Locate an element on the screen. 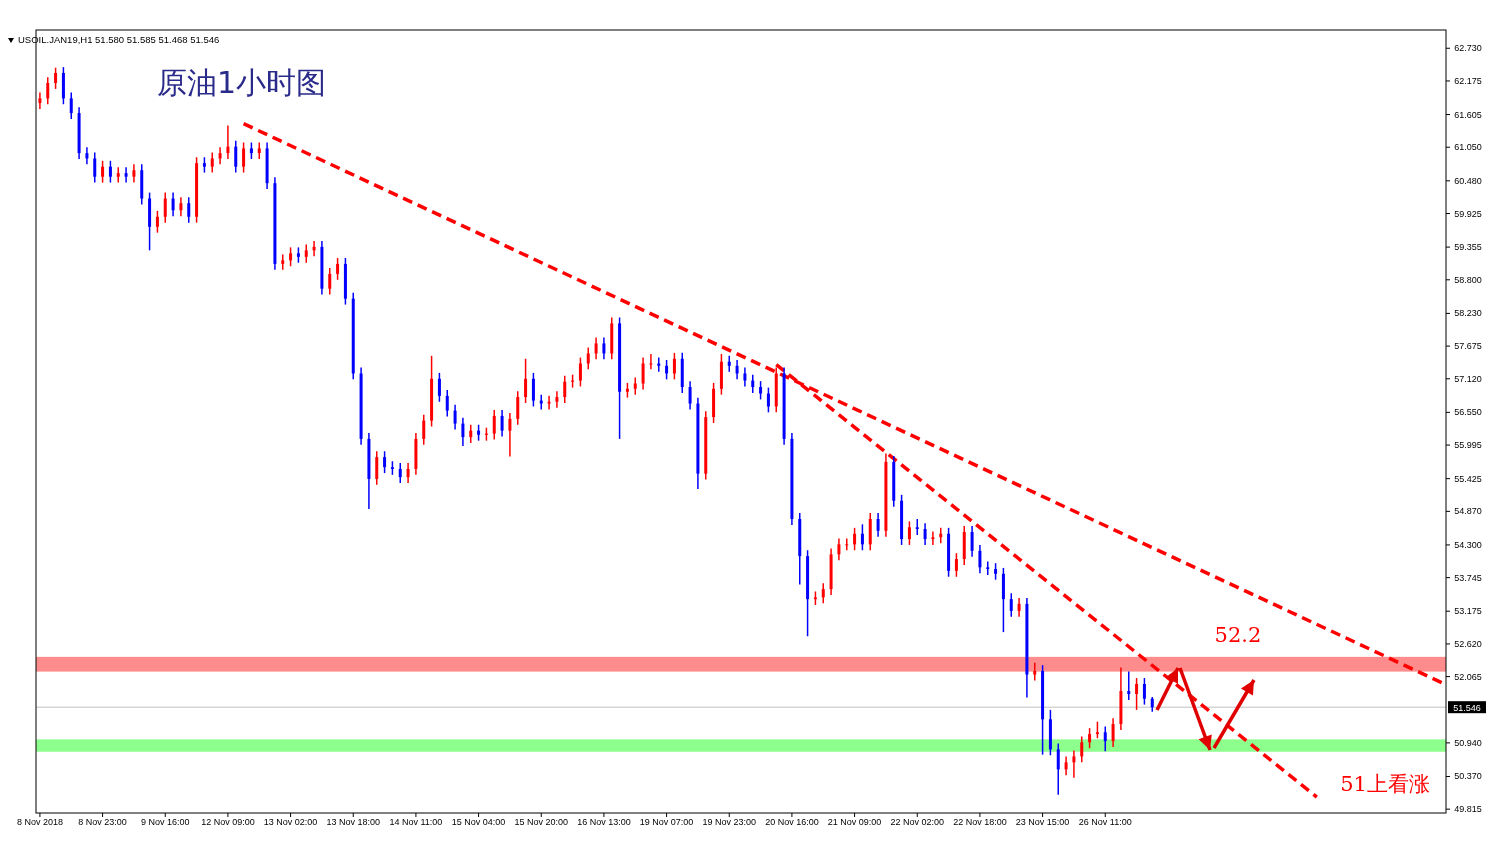  x-tick-label: 12 Nov 09:00 is located at coordinates (228, 822).